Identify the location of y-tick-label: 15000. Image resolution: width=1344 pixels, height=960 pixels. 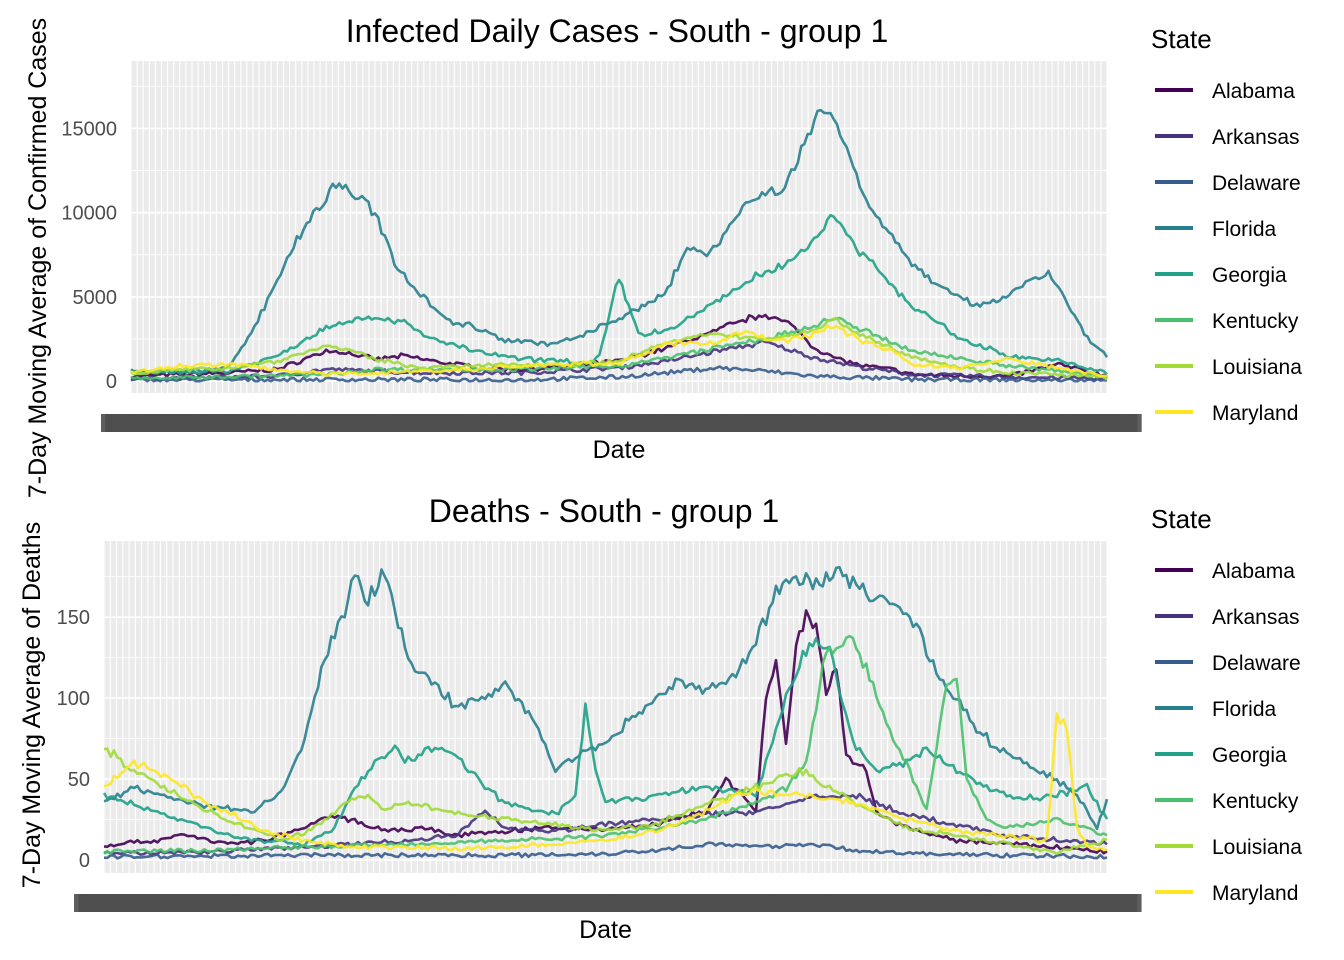
(89, 129).